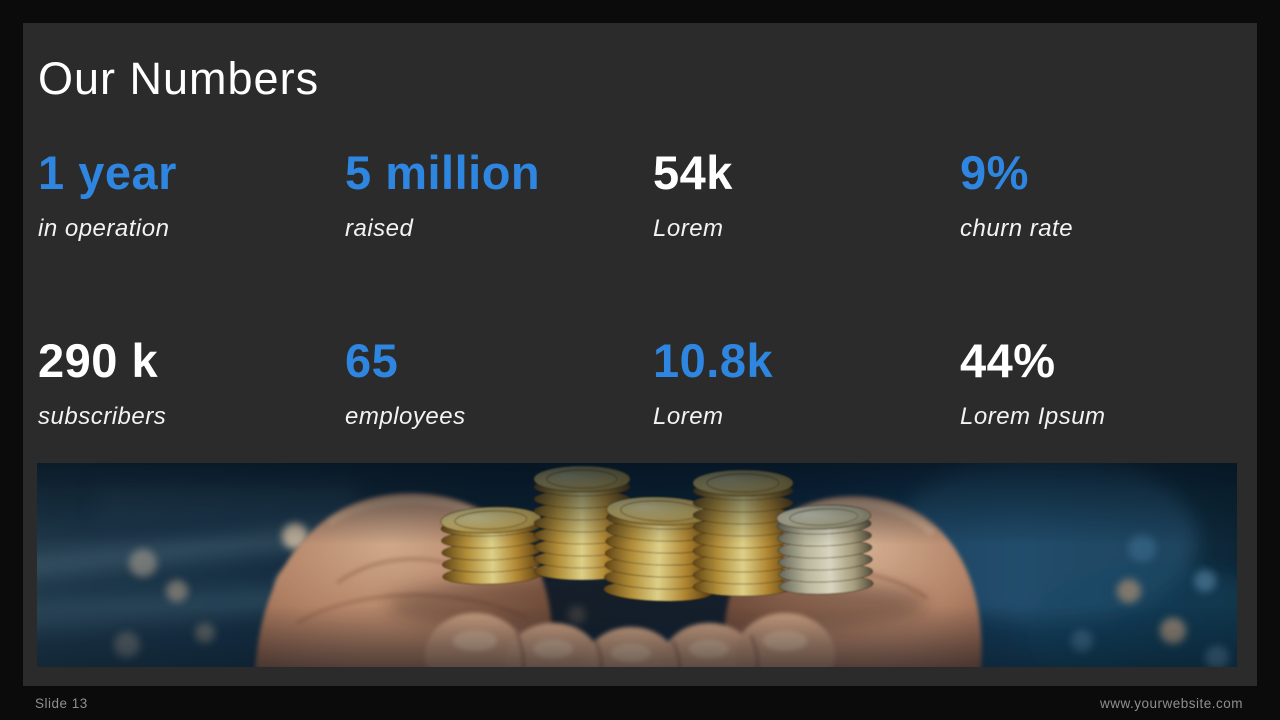  What do you see at coordinates (191, 384) in the screenshot?
I see `stat-cell: 290 k subscribers` at bounding box center [191, 384].